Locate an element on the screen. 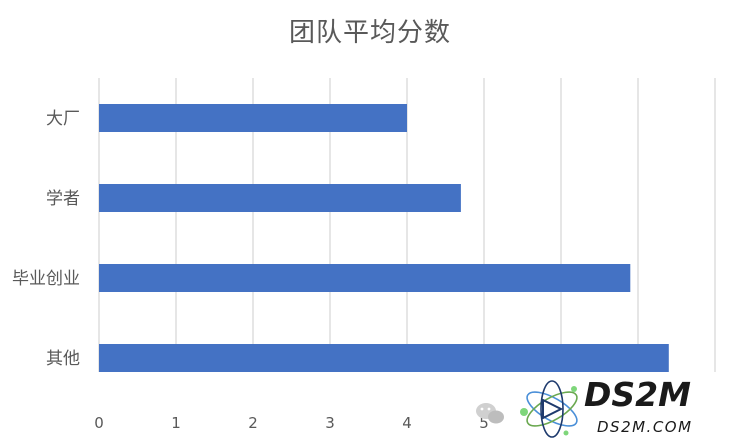 Image resolution: width=740 pixels, height=444 pixels. watermark-logo: DS2M DS2M.COM is located at coordinates (584, 406).